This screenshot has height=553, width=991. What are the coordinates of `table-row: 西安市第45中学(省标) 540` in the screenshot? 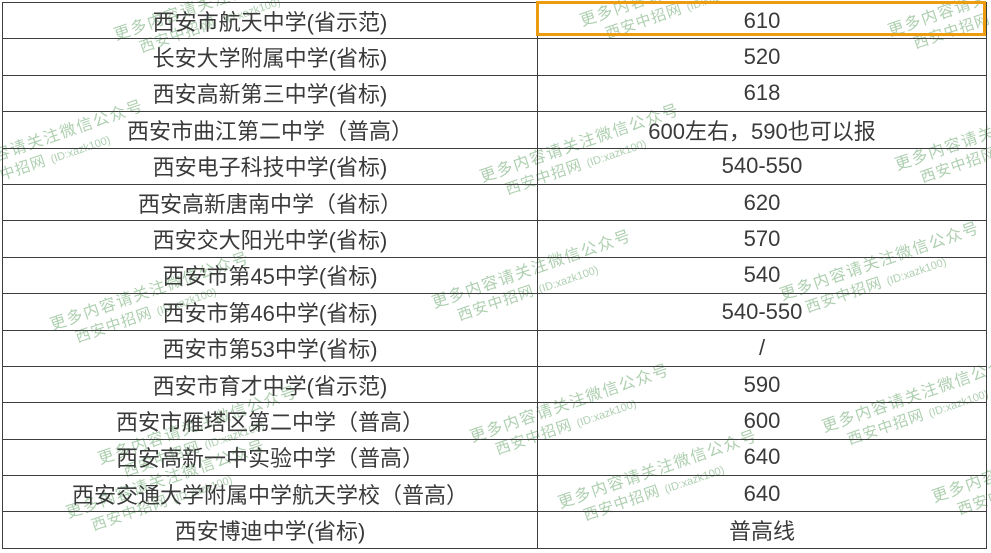 It's located at (494, 275).